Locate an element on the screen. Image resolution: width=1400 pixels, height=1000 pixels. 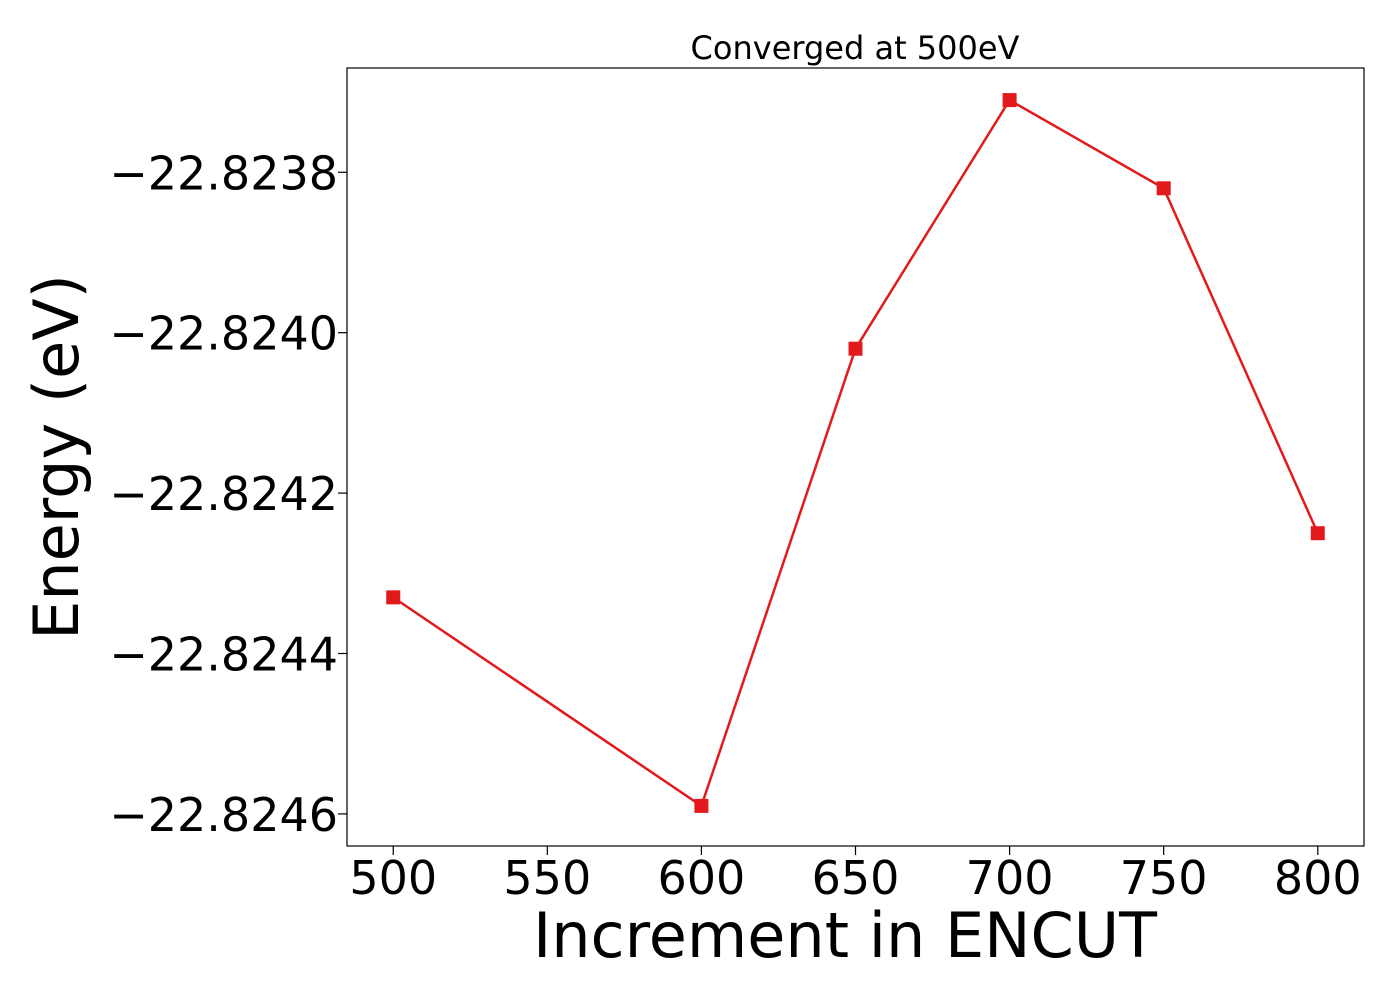
x-tick-label: 500 is located at coordinates (393, 878).